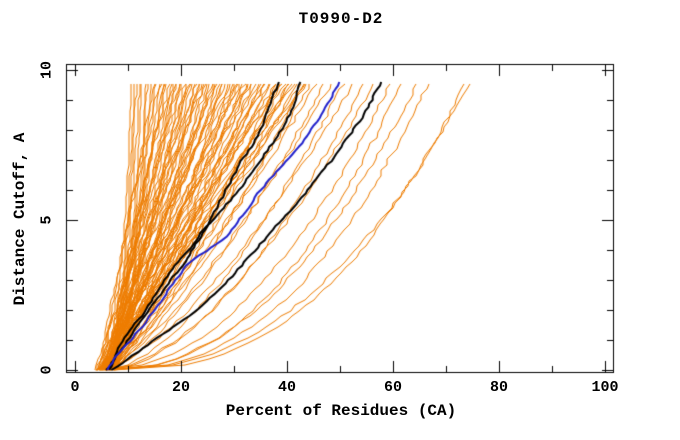  What do you see at coordinates (75, 387) in the screenshot?
I see `x-tick-label-0: 0` at bounding box center [75, 387].